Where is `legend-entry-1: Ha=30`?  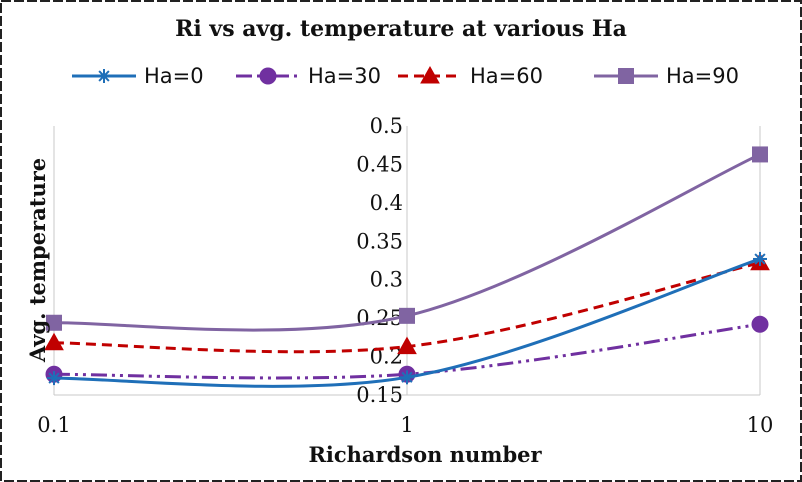
legend-entry-1: Ha=30 is located at coordinates (308, 76).